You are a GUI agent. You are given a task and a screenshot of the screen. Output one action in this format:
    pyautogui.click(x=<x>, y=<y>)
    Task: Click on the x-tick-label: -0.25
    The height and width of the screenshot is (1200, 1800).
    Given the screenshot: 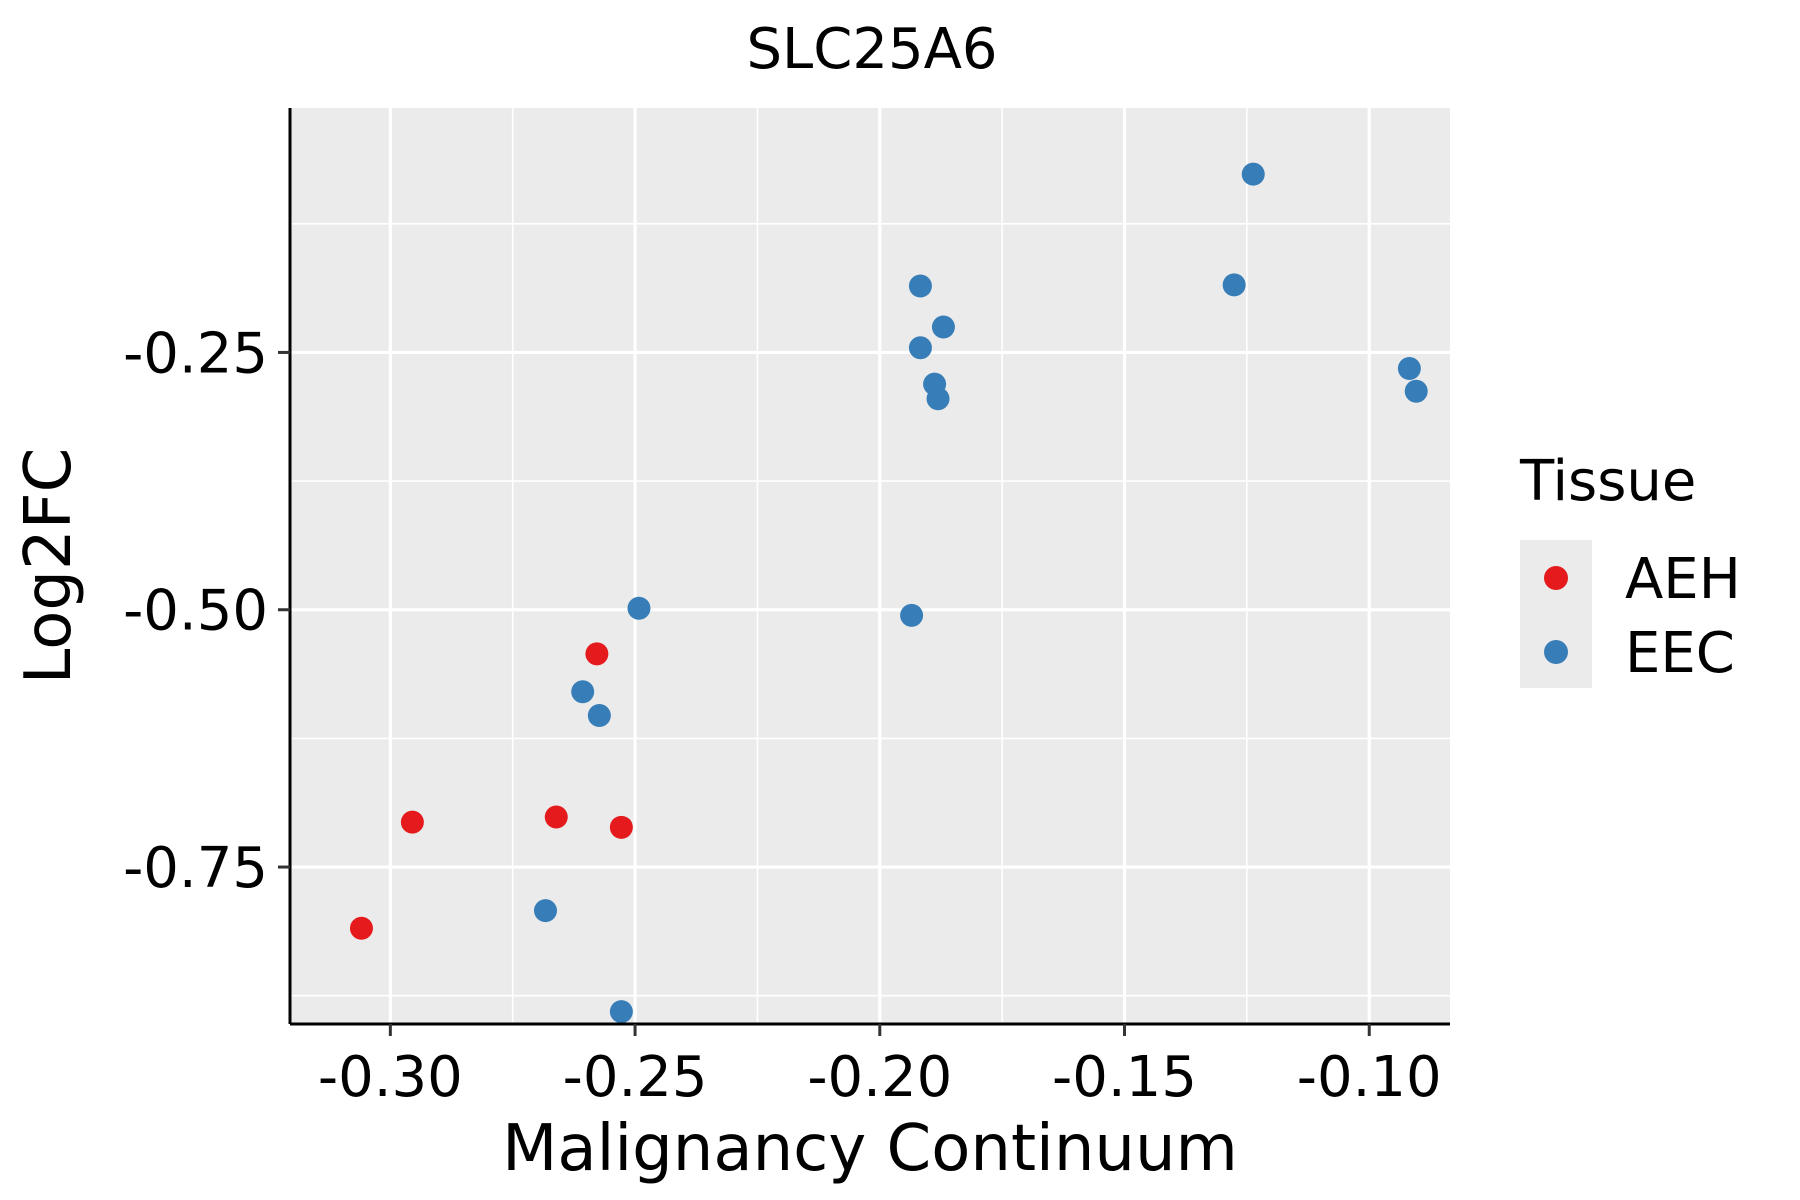 What is the action you would take?
    pyautogui.click(x=635, y=1077)
    